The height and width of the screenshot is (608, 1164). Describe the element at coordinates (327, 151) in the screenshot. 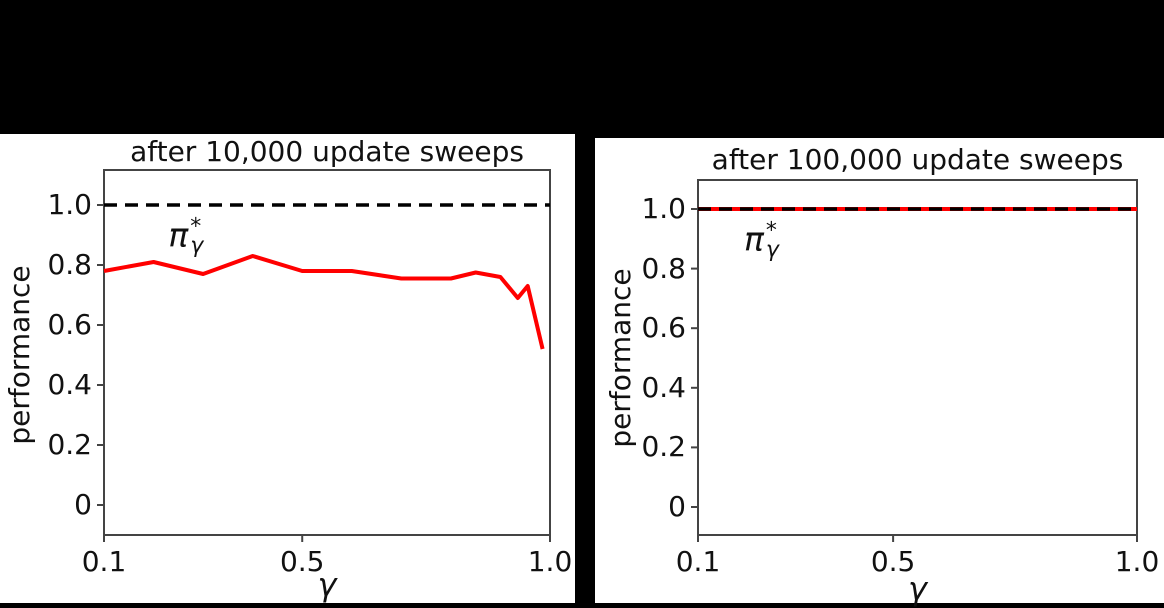

I see `left-chart-title: after 10,000 update sweeps` at that location.